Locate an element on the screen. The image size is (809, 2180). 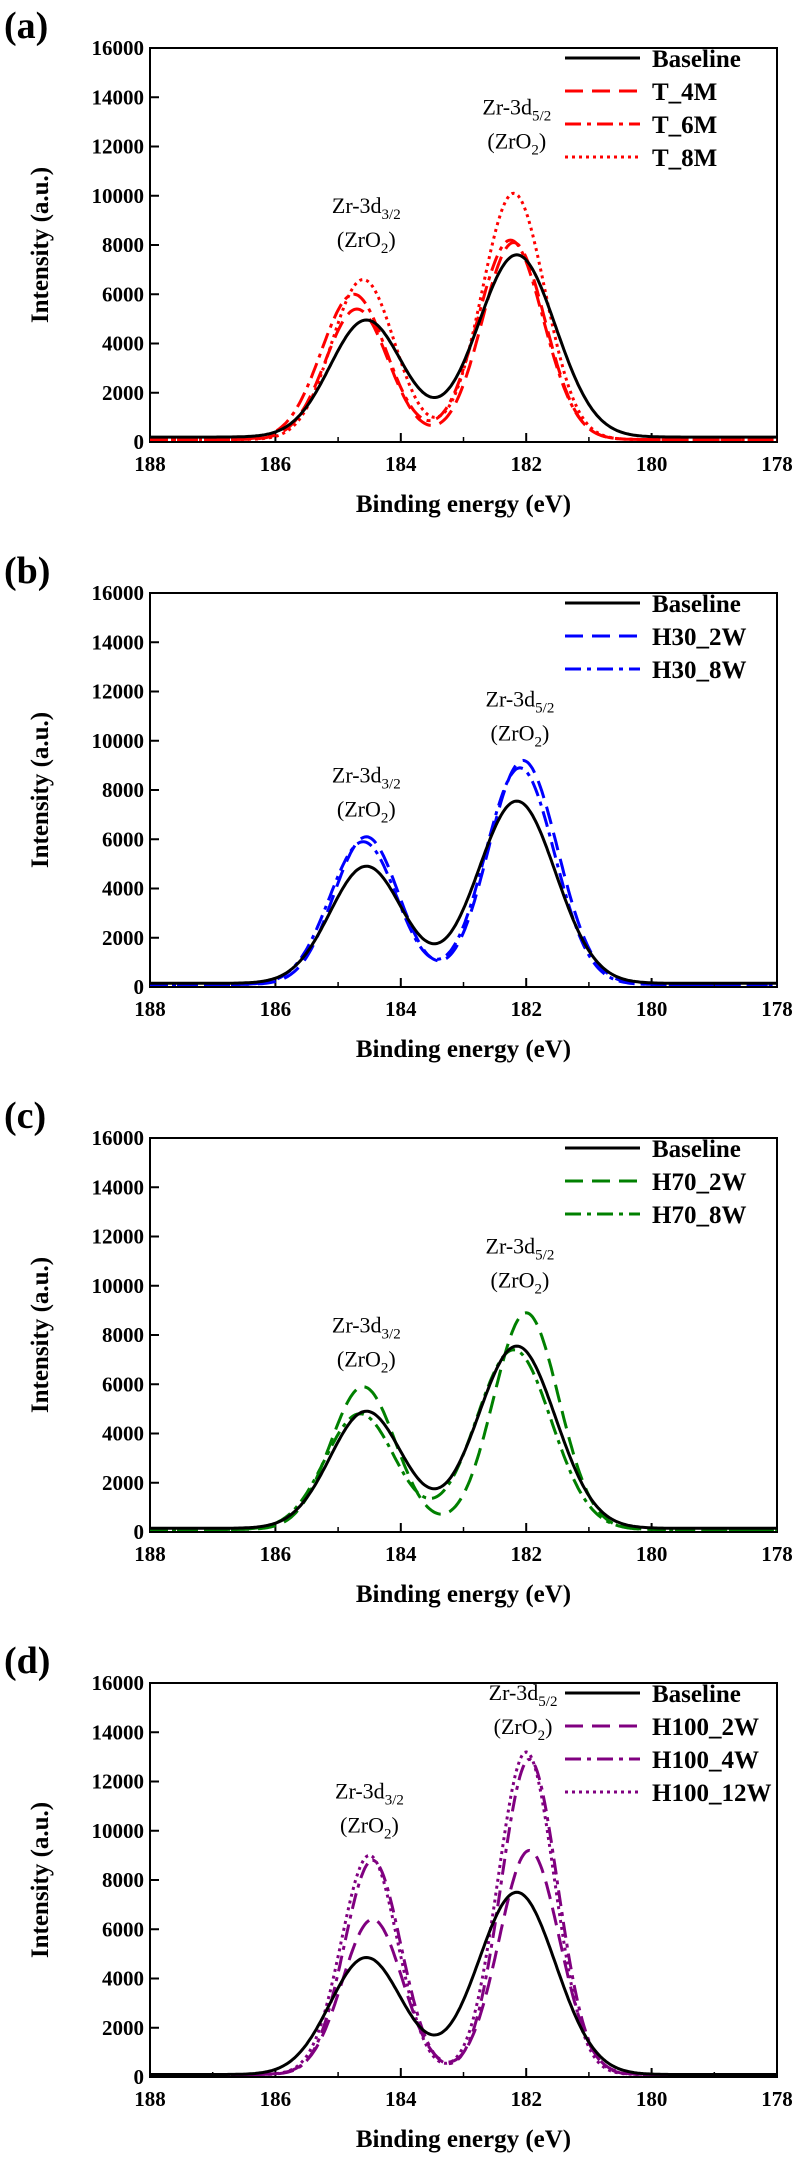
series-line-h70-2w is located at coordinates (463, 1421).